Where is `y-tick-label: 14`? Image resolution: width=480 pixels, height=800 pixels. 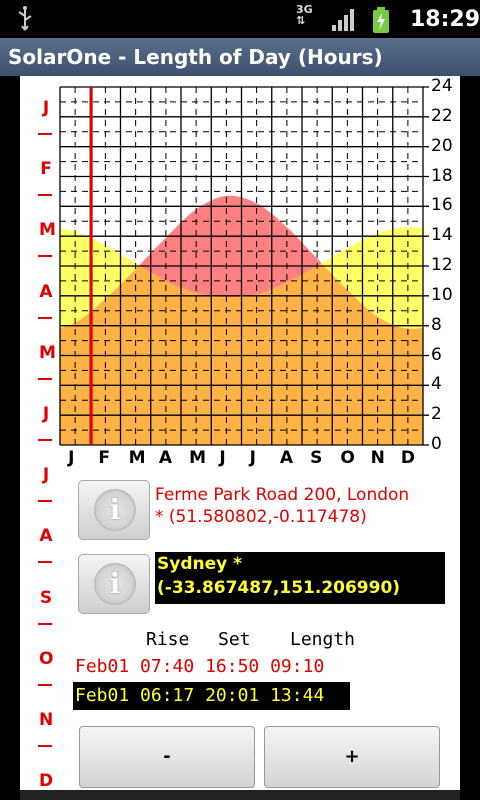 y-tick-label: 14 is located at coordinates (442, 235).